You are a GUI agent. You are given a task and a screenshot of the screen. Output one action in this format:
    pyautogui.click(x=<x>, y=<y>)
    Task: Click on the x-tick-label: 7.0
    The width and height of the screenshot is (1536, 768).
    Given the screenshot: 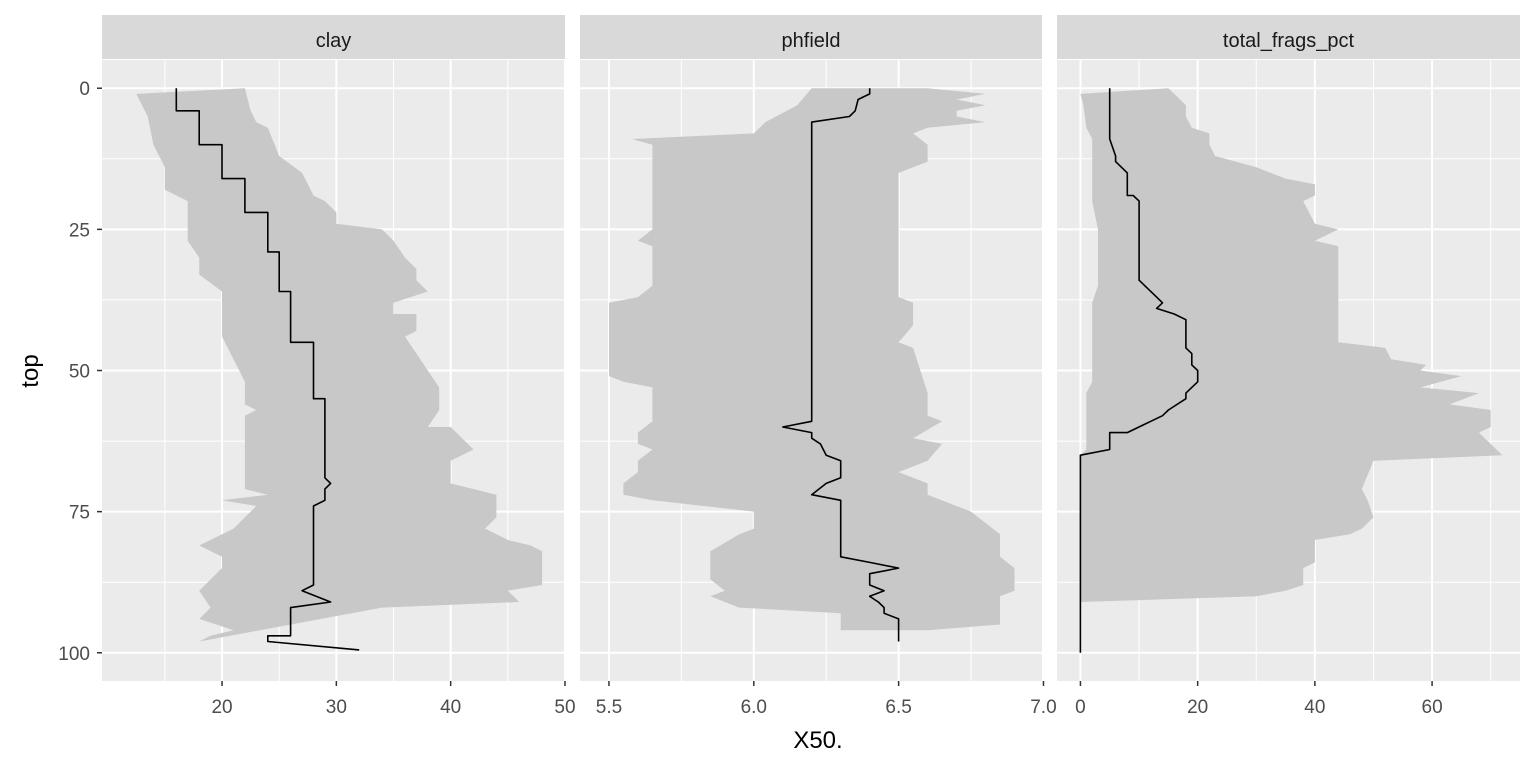 What is the action you would take?
    pyautogui.click(x=1043, y=707)
    